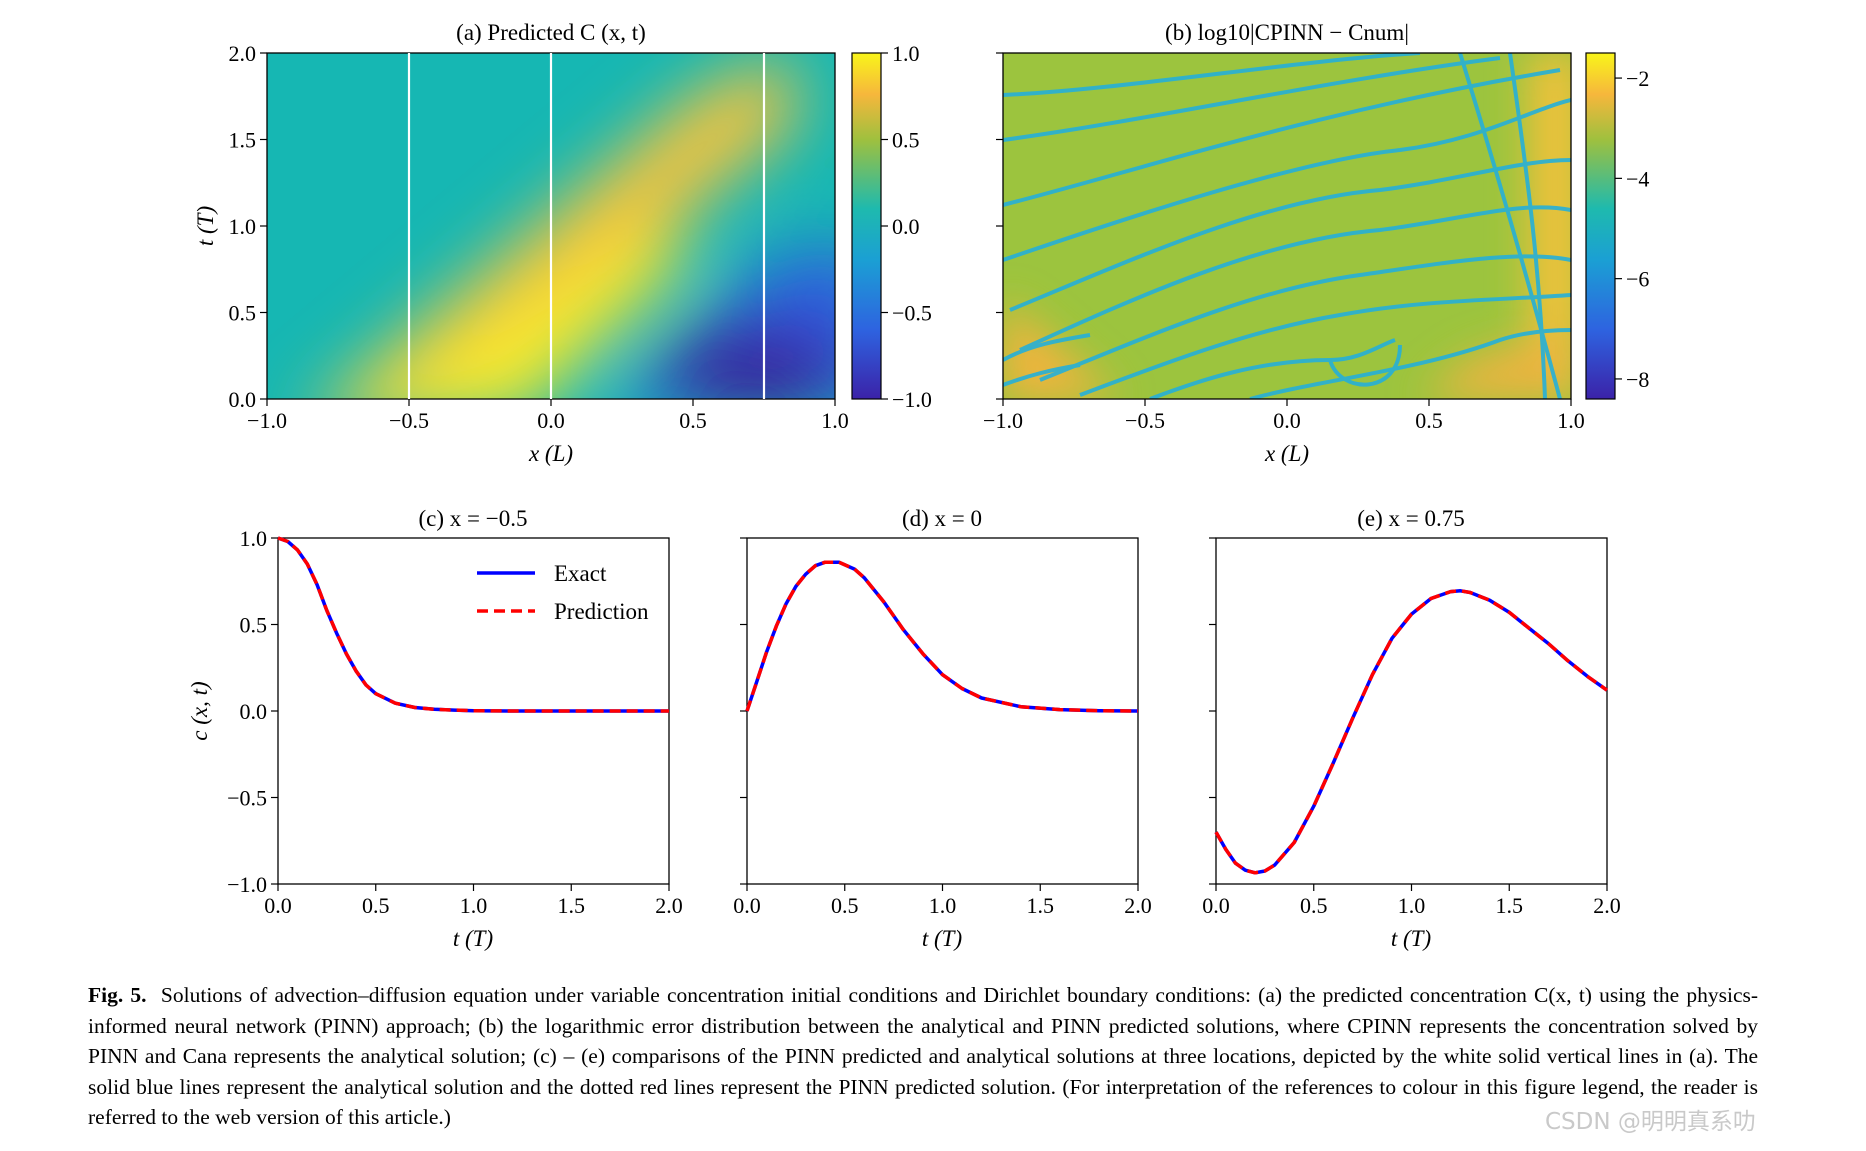 This screenshot has width=1866, height=1151. What do you see at coordinates (243, 399) in the screenshot?
I see `a-ytick-label: 0.0` at bounding box center [243, 399].